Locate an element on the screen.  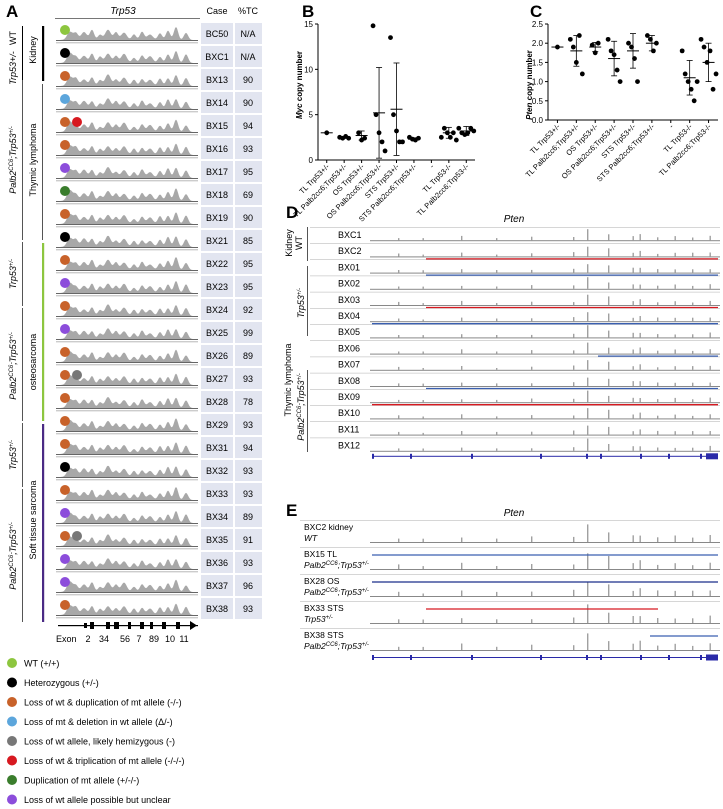
genotype-palb-os: Palb2CC6;Trp53+/- is located at coordinates (13, 366).